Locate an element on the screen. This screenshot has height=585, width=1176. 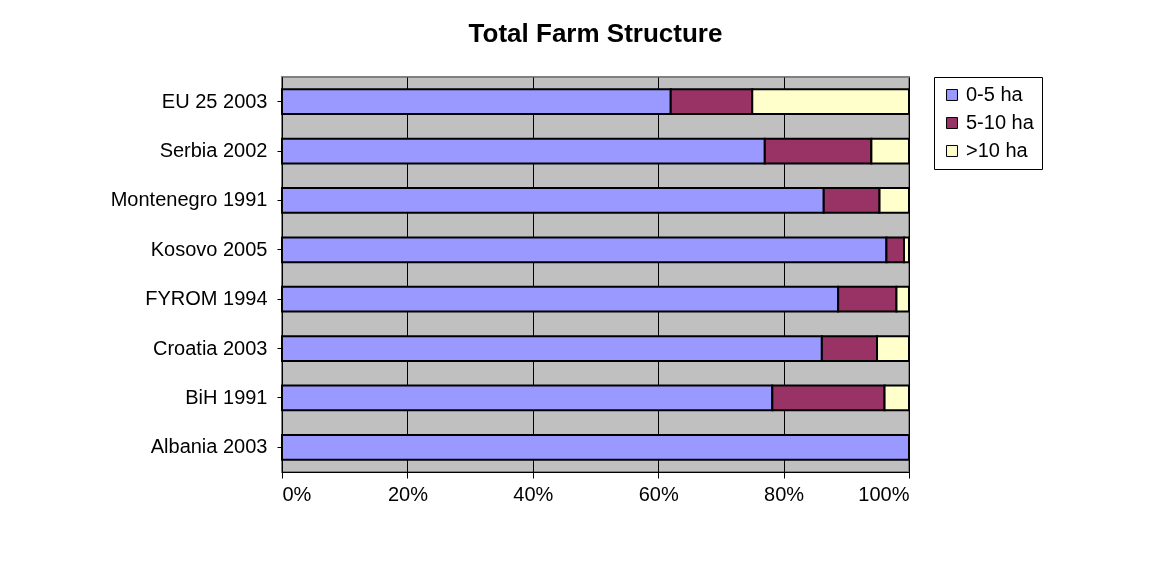
x-tick-label: 20% is located at coordinates (408, 493).